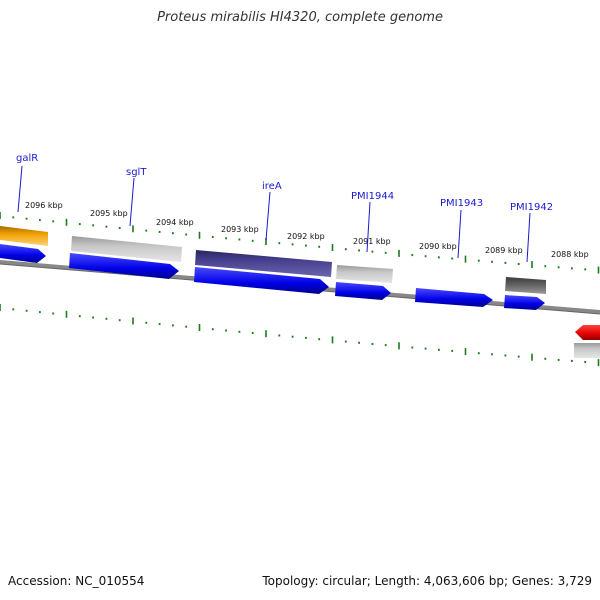 Image resolution: width=600 pixels, height=600 pixels. What do you see at coordinates (175, 222) in the screenshot?
I see `scale-label: 2094 kbp` at bounding box center [175, 222].